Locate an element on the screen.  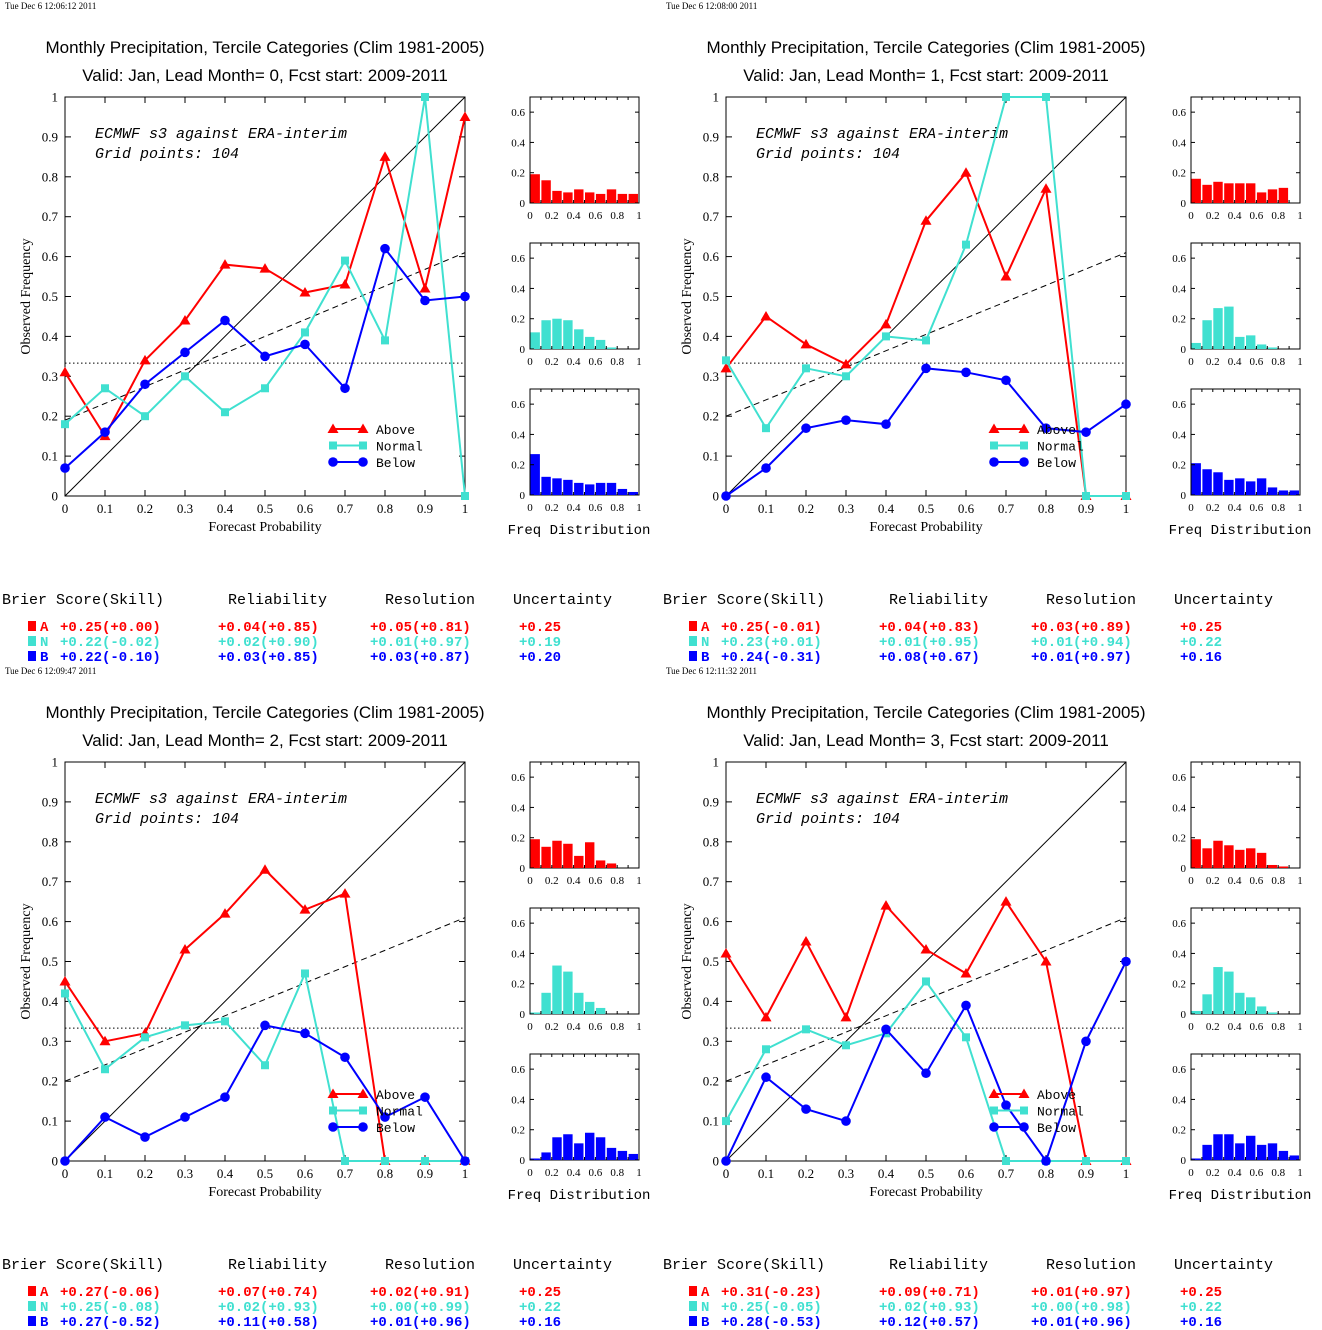
brier-score: +0.31(-0.23) is located at coordinates (771, 1293).